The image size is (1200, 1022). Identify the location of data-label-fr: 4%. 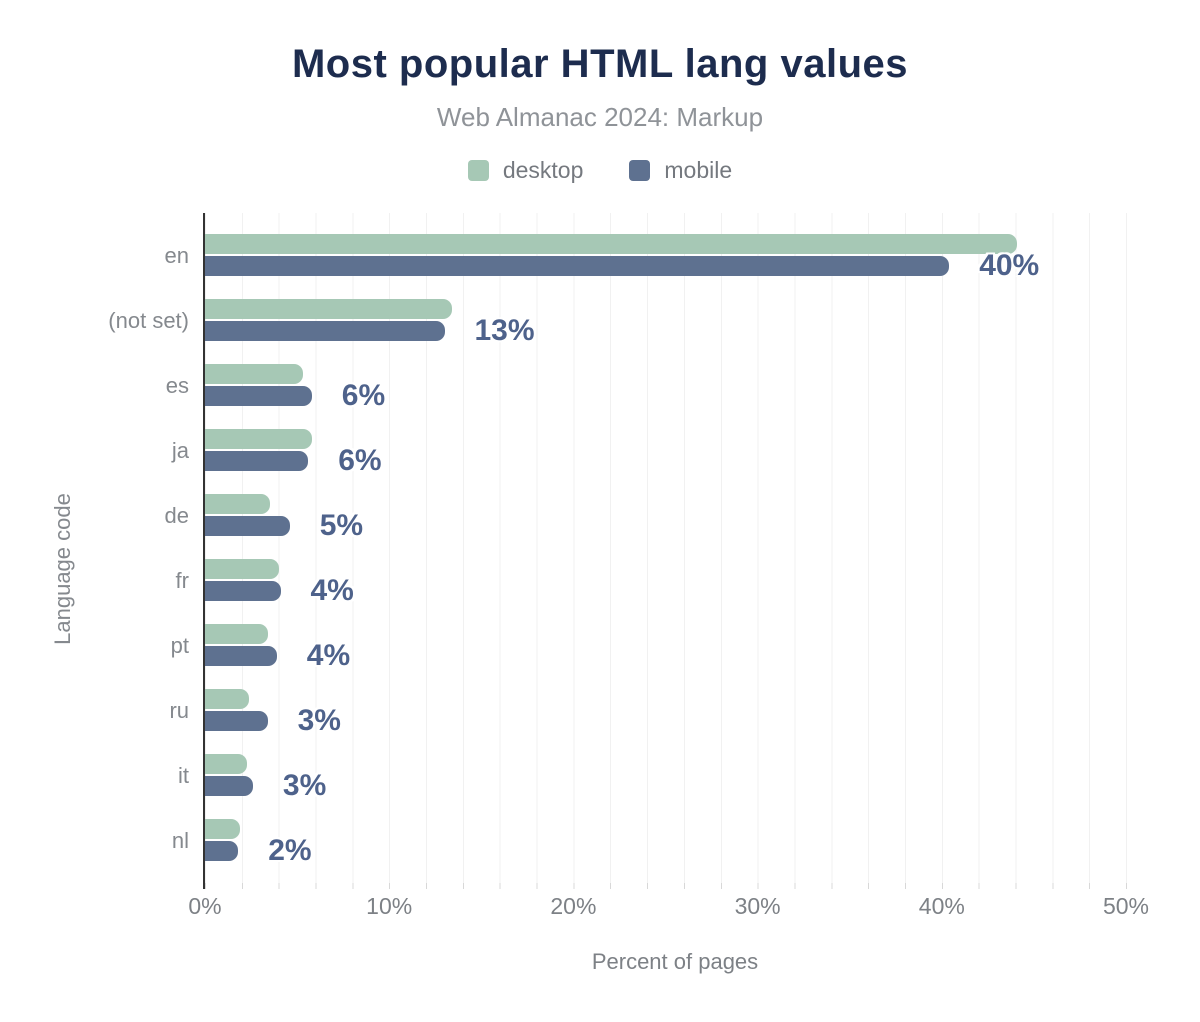
(332, 590).